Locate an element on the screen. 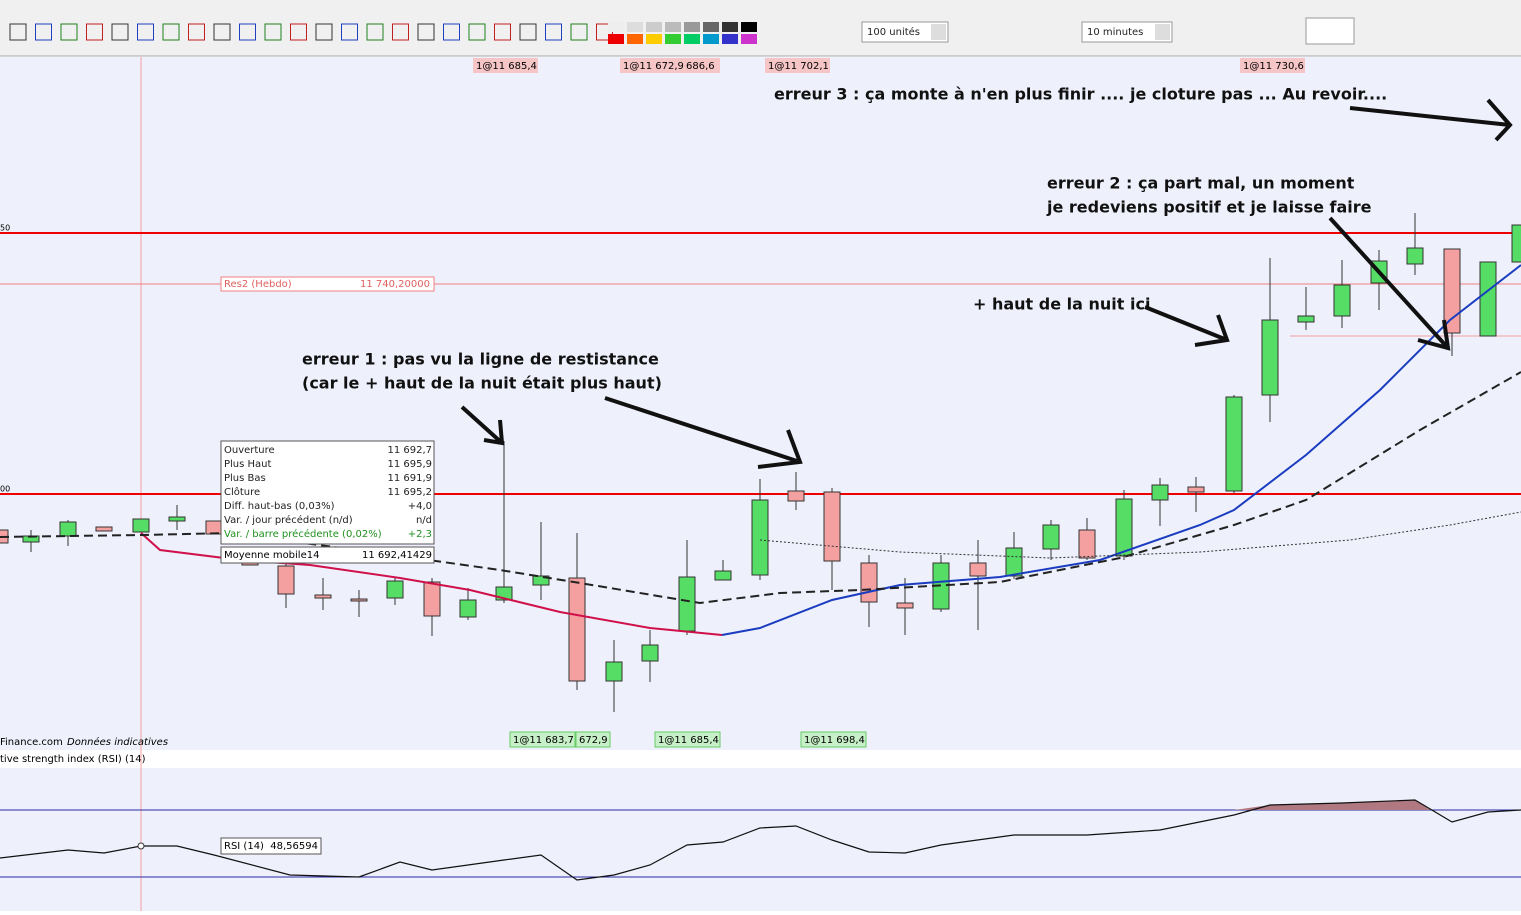  ma-value: 11 692,41429 is located at coordinates (397, 555).